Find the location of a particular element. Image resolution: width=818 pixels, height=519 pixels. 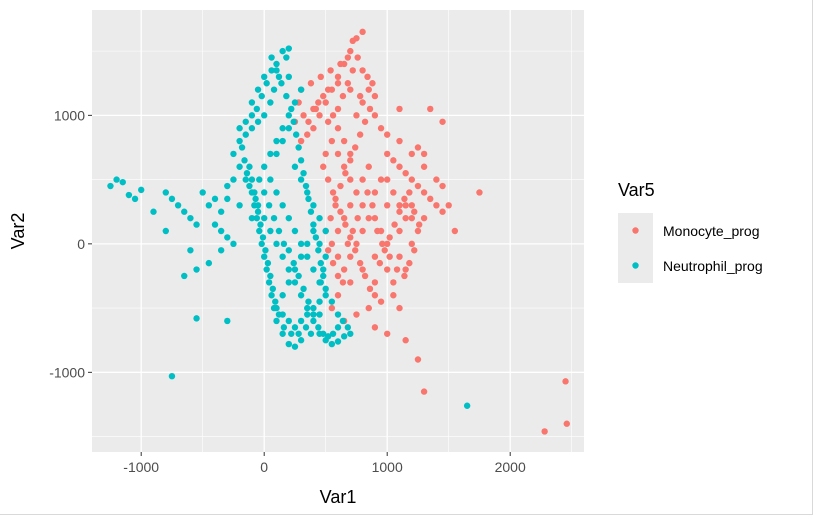

x-tick-label: 0 is located at coordinates (264, 467).